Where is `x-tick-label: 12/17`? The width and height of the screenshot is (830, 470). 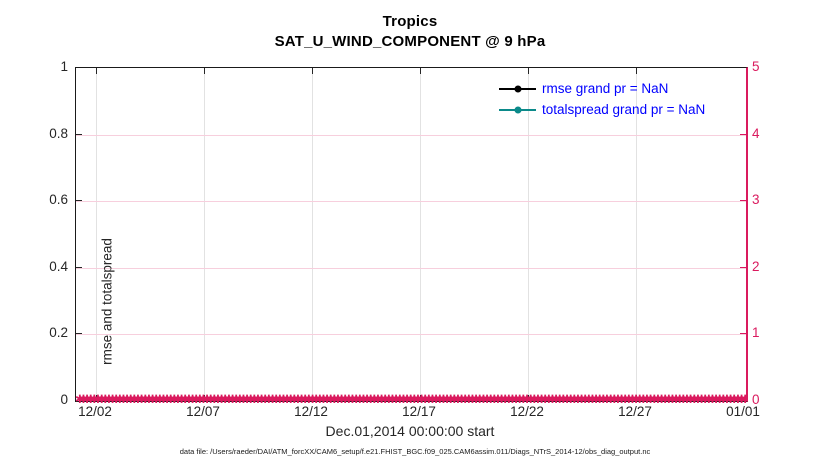
x-tick-label: 12/17 is located at coordinates (419, 411).